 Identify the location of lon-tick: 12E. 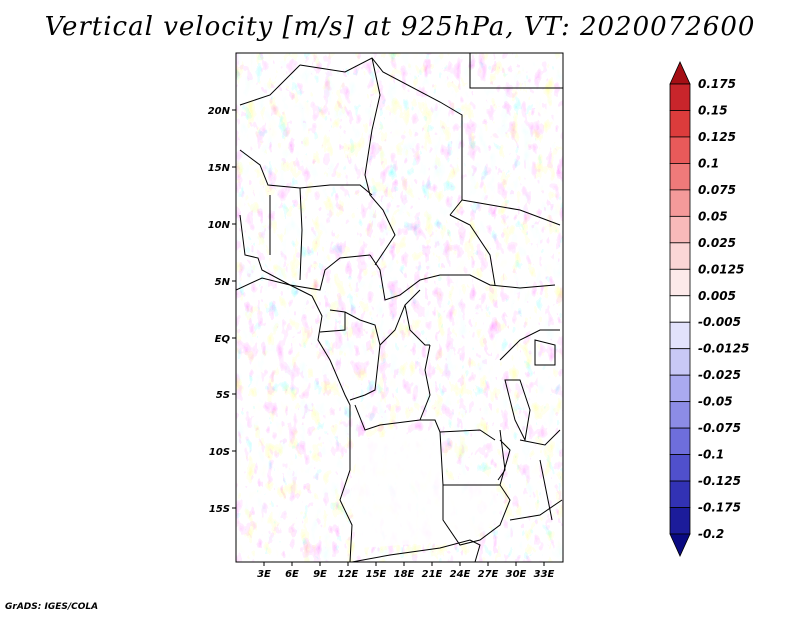
(348, 571).